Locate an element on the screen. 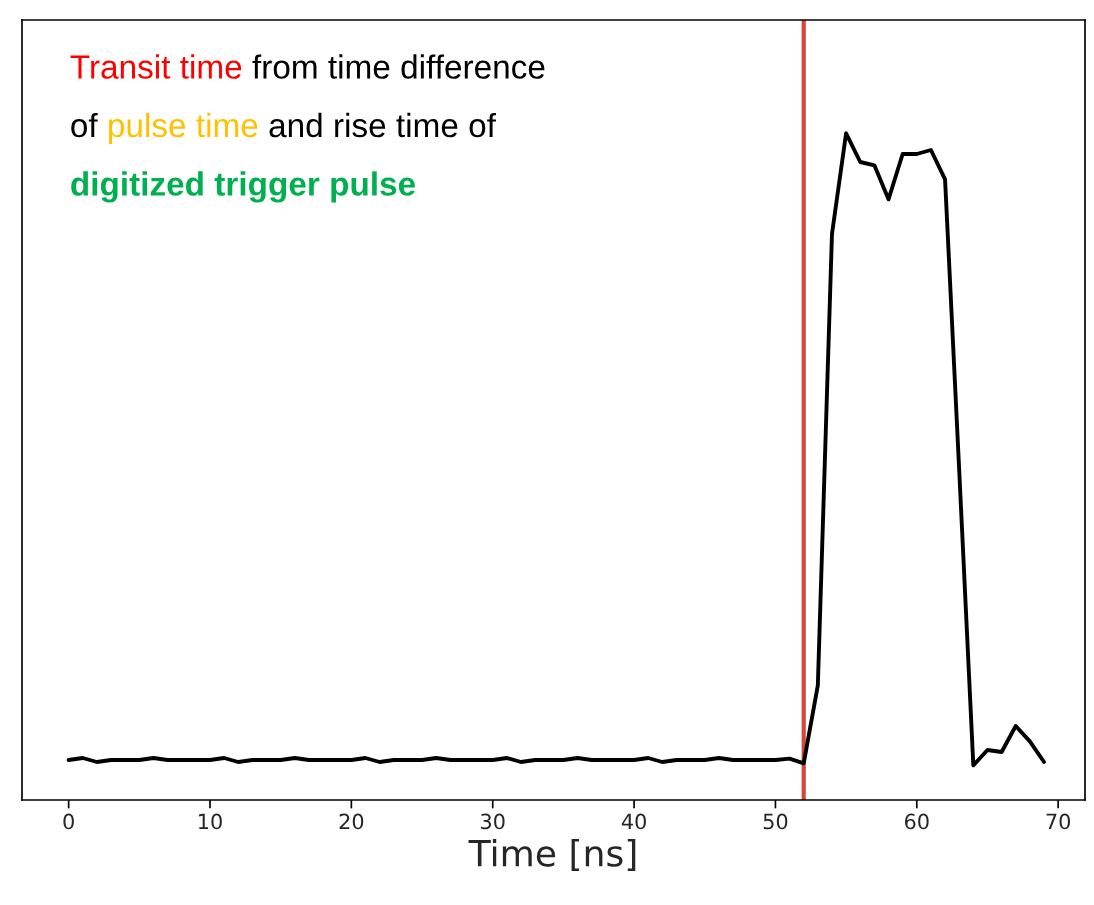 The width and height of the screenshot is (1094, 905). x-tick-label: 10 is located at coordinates (210, 821).